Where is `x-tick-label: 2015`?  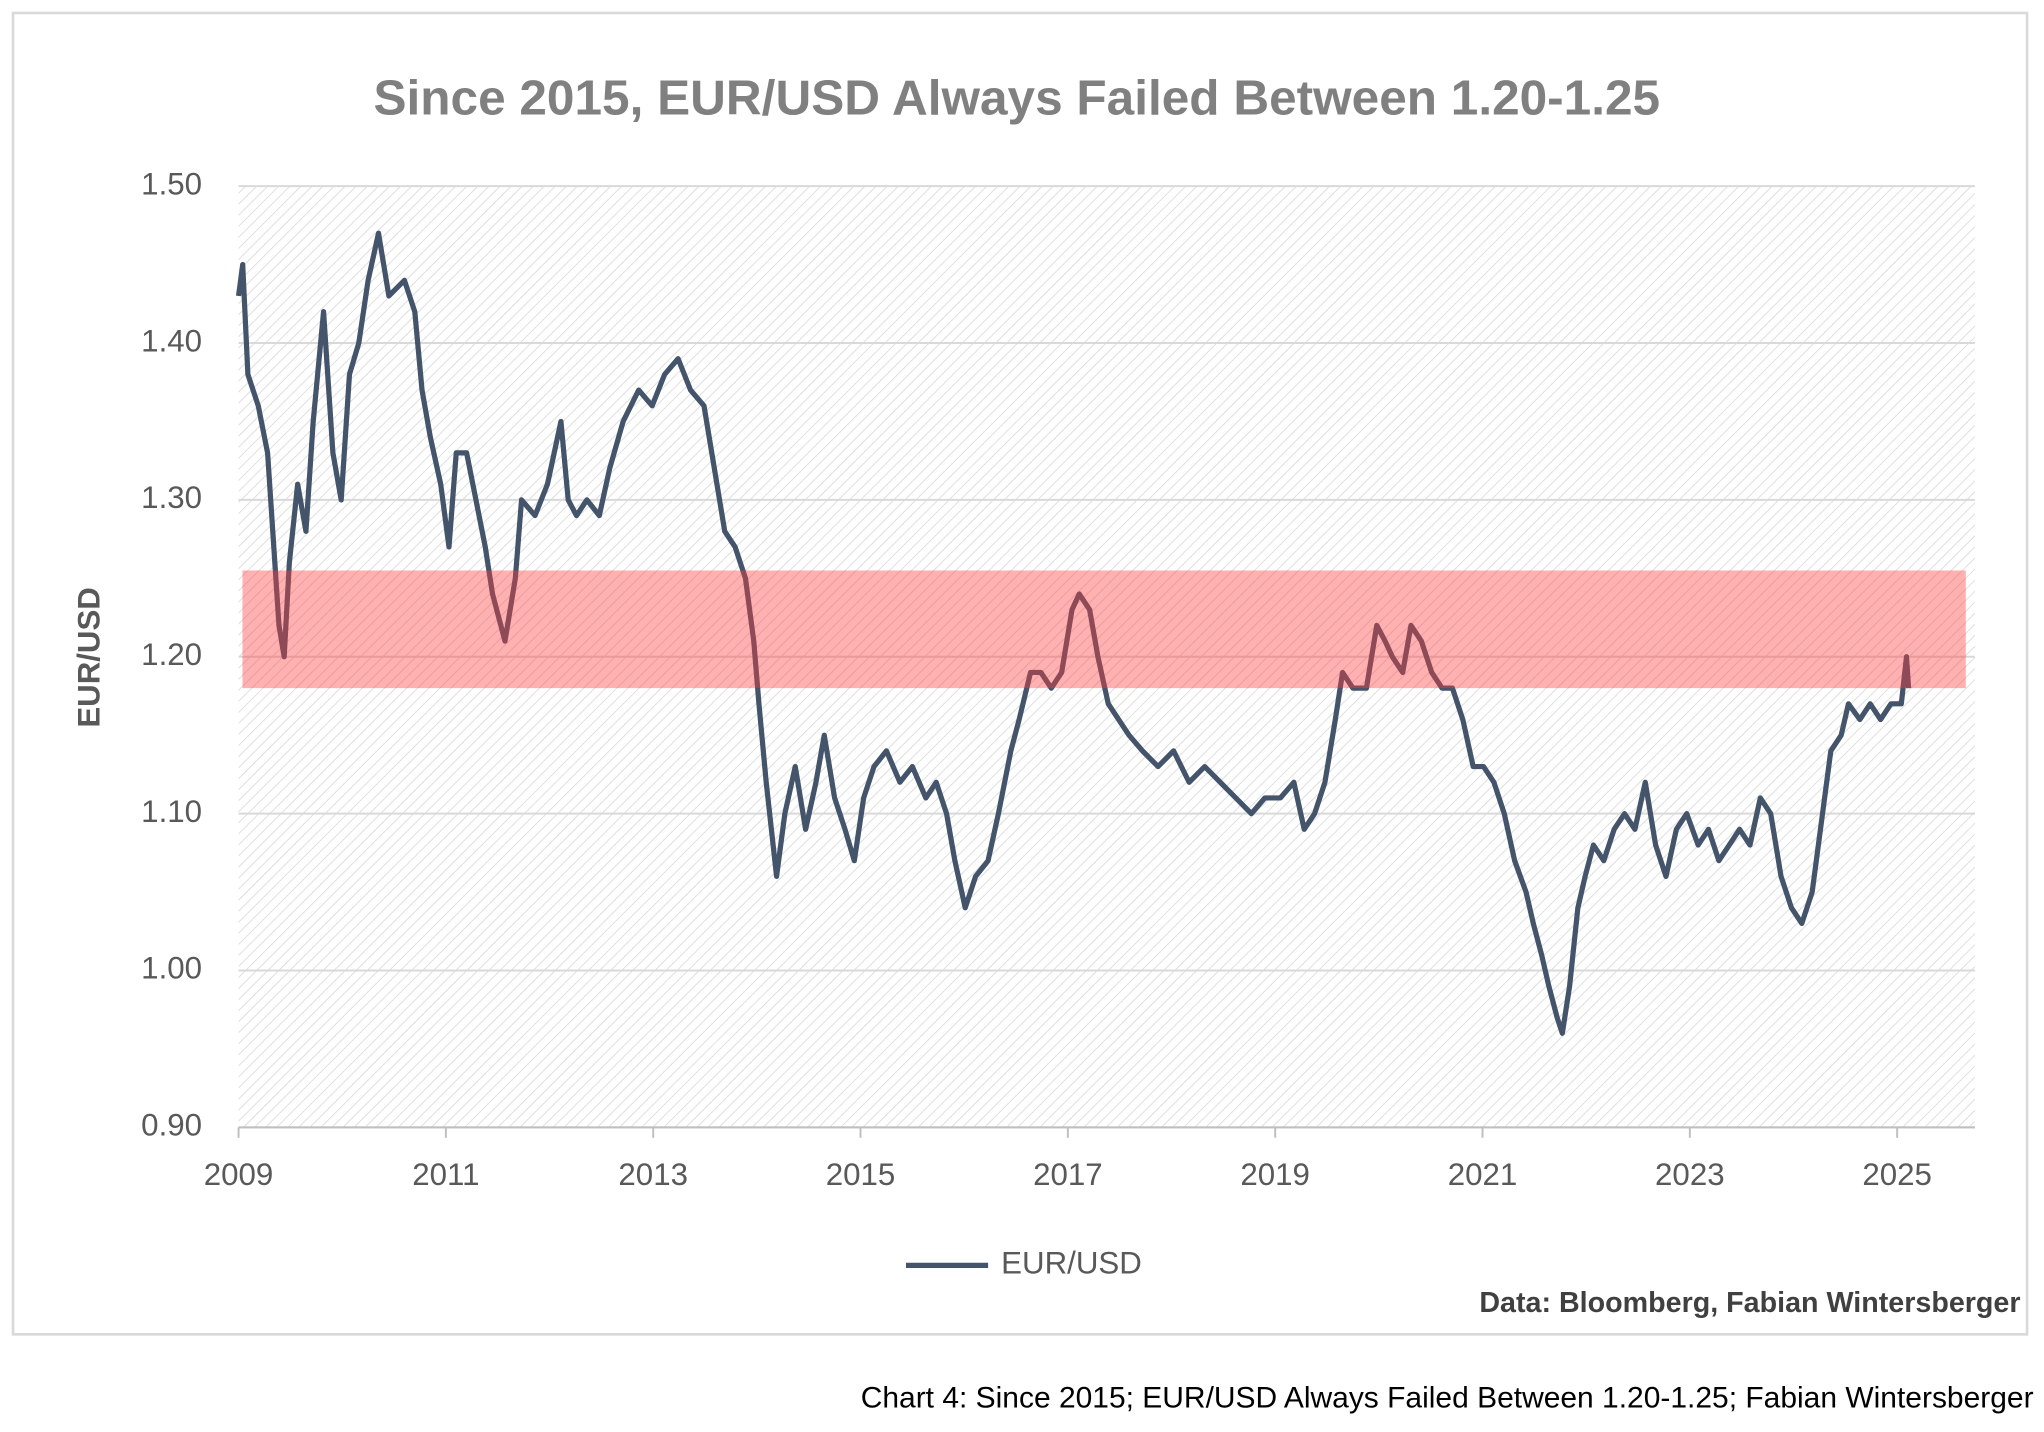
x-tick-label: 2015 is located at coordinates (861, 1174).